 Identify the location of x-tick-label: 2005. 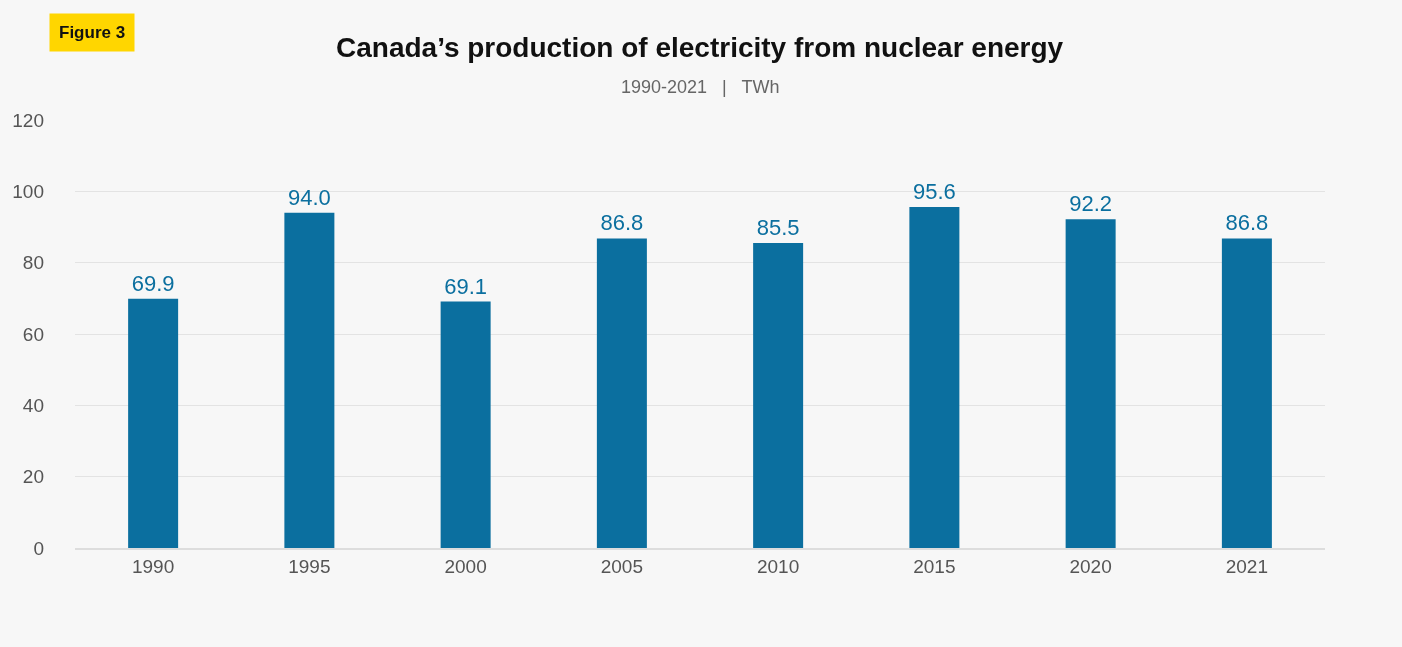
(622, 566).